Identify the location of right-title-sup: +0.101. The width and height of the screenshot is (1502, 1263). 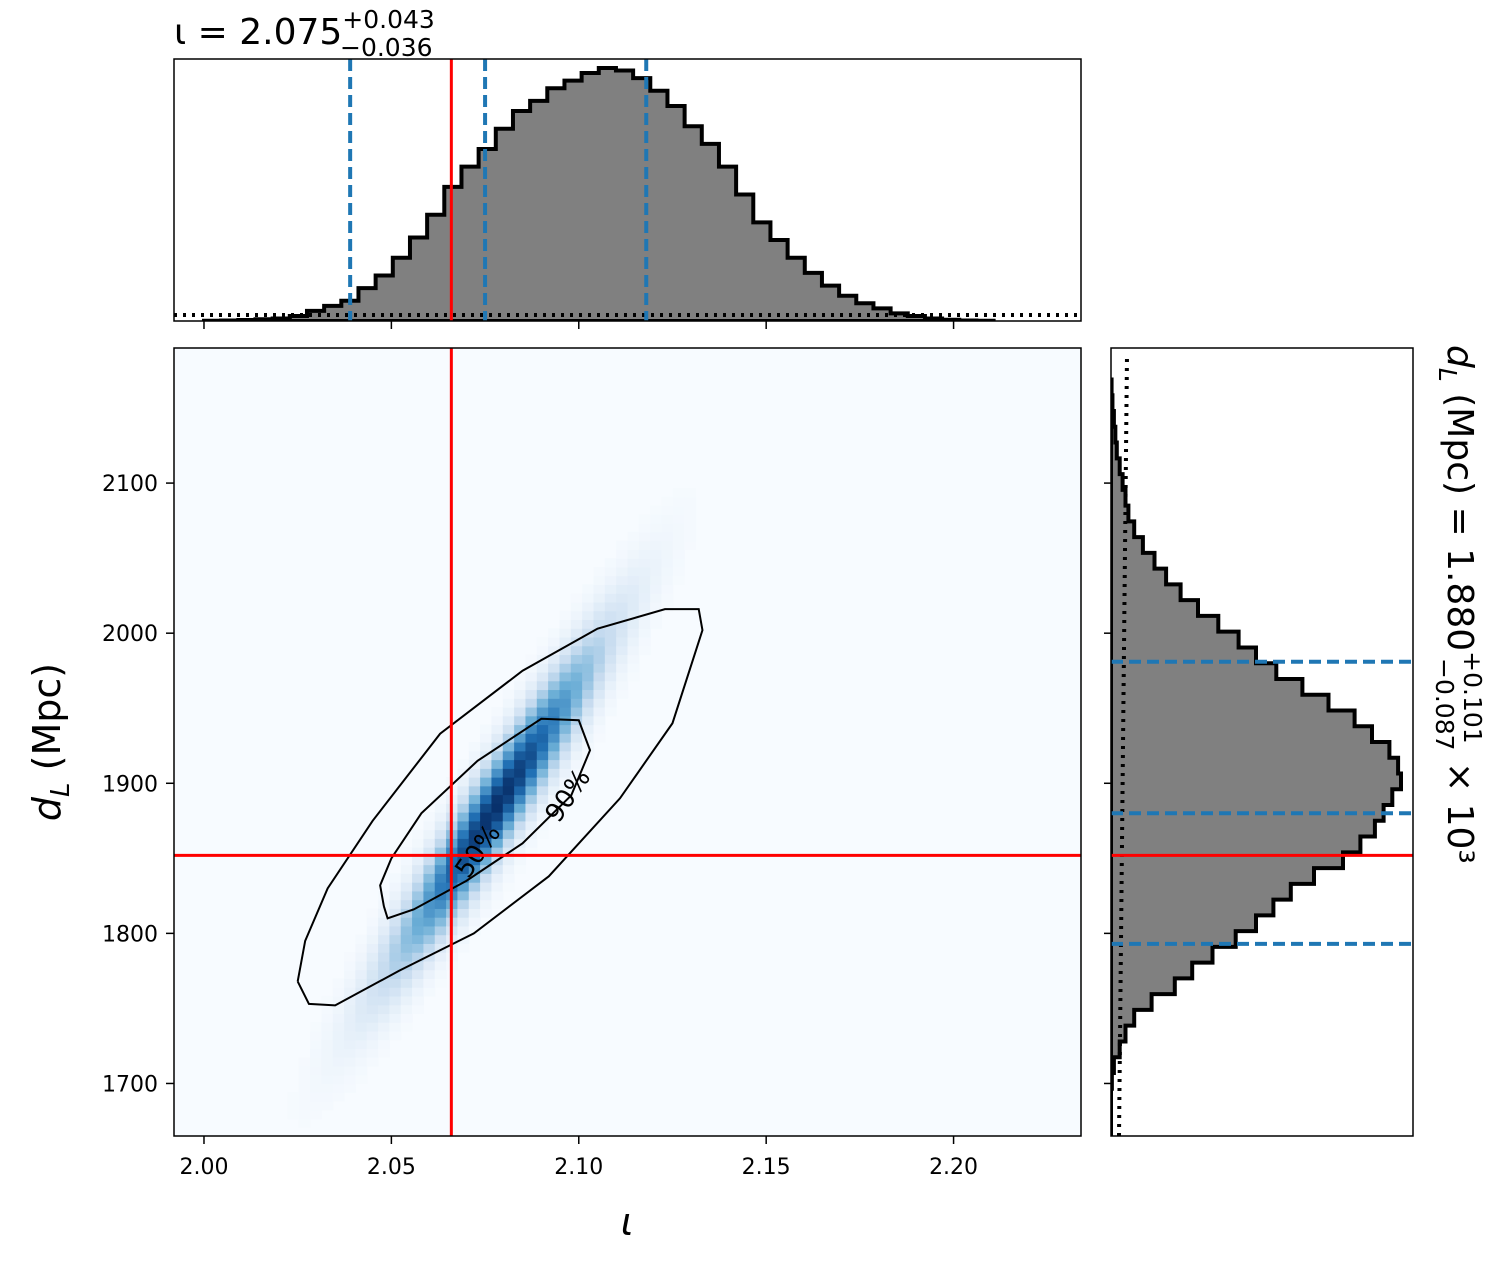
(1472, 697).